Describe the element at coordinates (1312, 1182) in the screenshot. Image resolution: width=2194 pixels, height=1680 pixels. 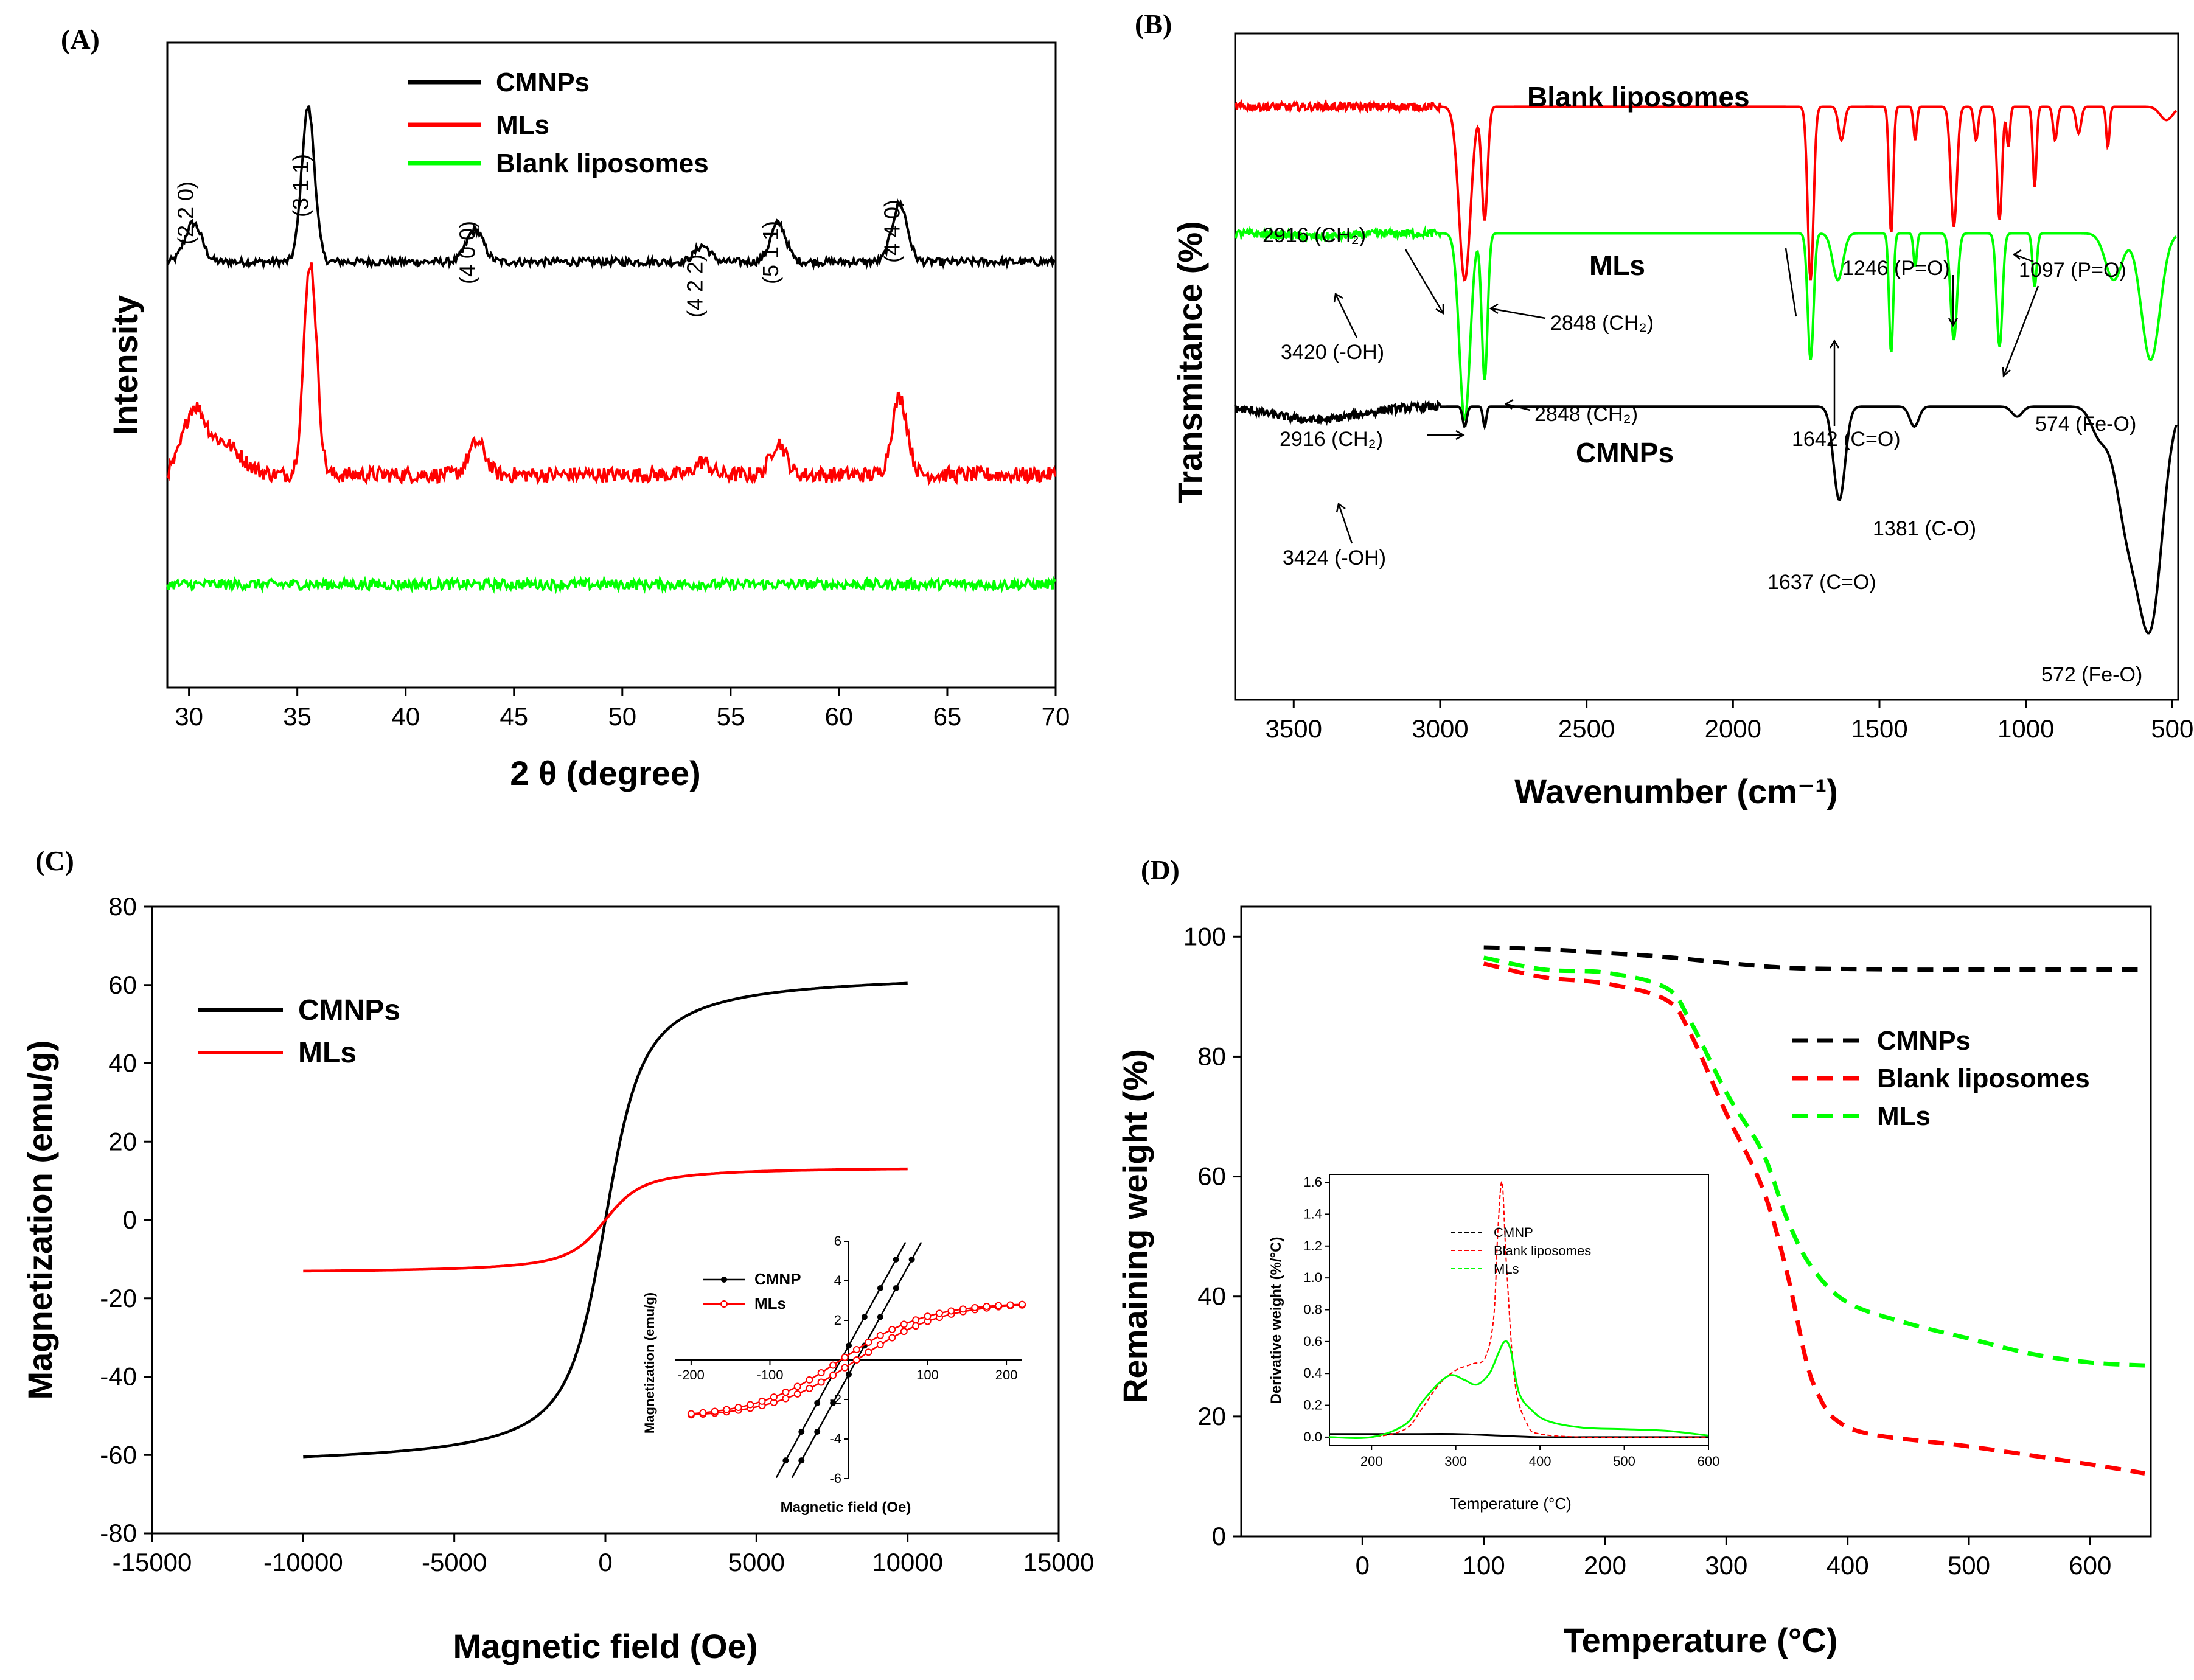
I see `inset-d-y-tick-label-1-6: 1.6` at that location.